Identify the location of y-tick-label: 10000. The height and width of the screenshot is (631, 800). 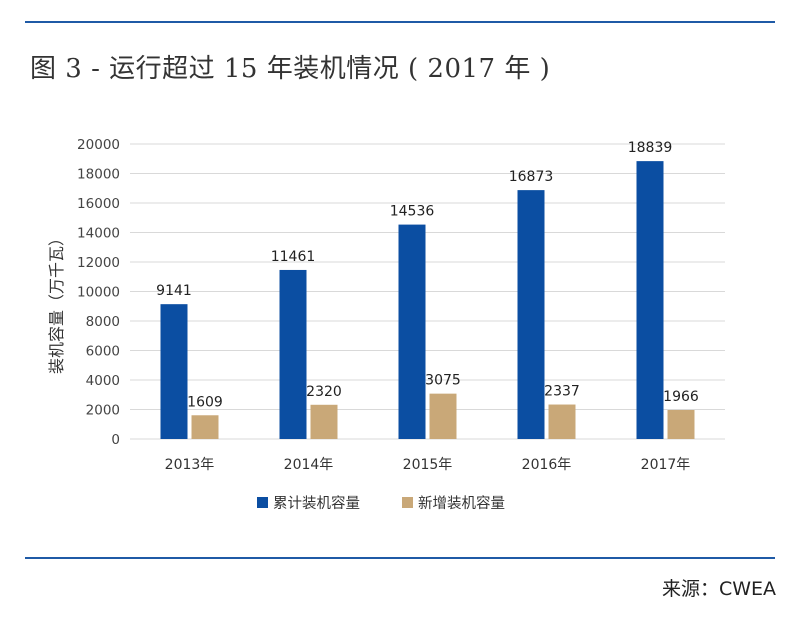
(98, 293).